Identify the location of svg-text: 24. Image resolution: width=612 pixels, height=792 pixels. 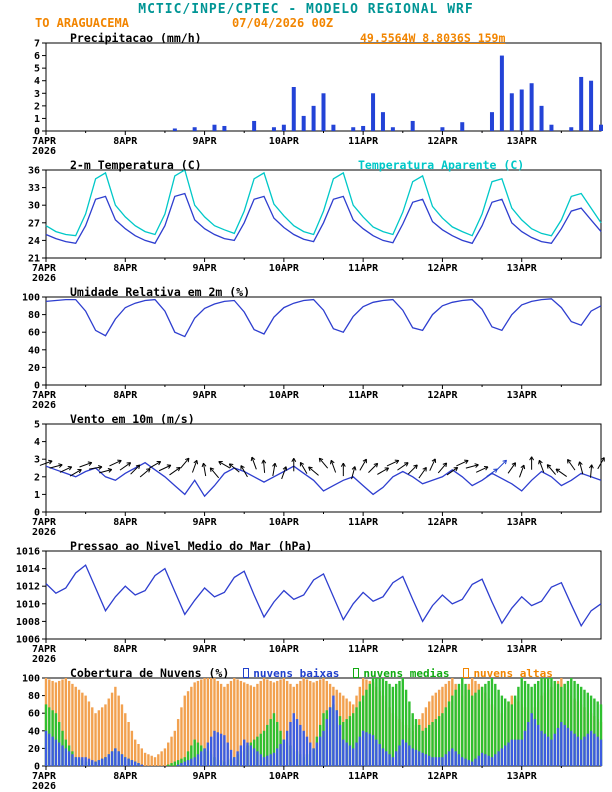
(34, 241).